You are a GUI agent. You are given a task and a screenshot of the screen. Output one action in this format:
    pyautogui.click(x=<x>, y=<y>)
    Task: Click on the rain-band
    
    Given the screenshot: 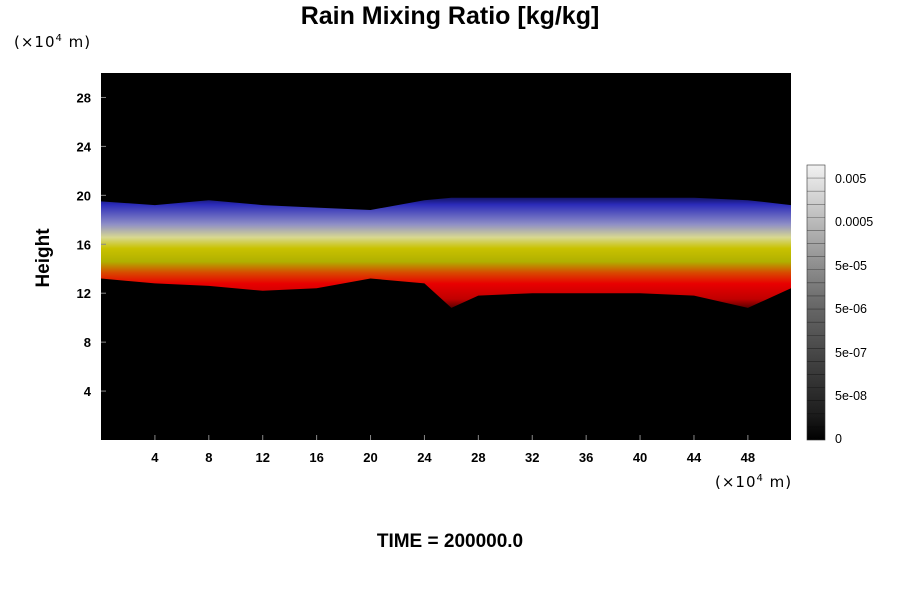 What is the action you would take?
    pyautogui.click(x=446, y=252)
    